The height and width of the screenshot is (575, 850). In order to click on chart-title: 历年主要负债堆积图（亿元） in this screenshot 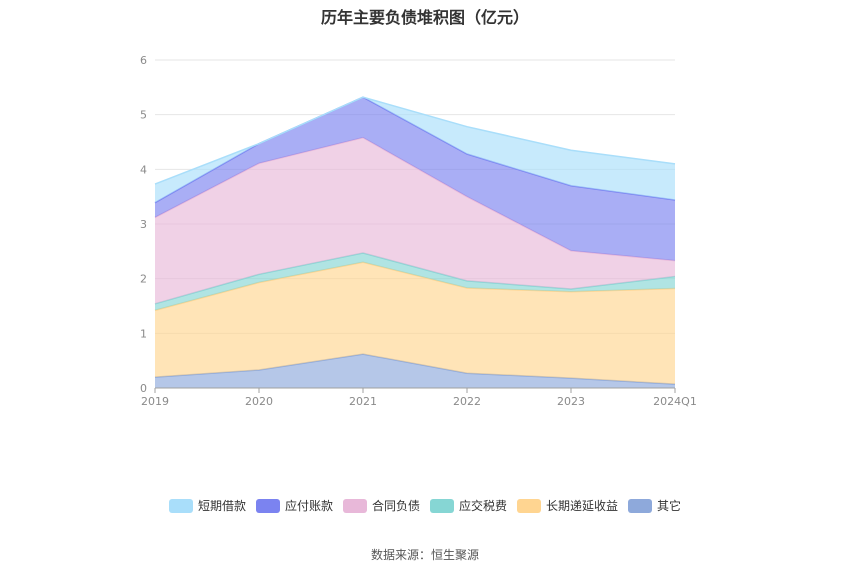, I will do `click(424, 17)`.